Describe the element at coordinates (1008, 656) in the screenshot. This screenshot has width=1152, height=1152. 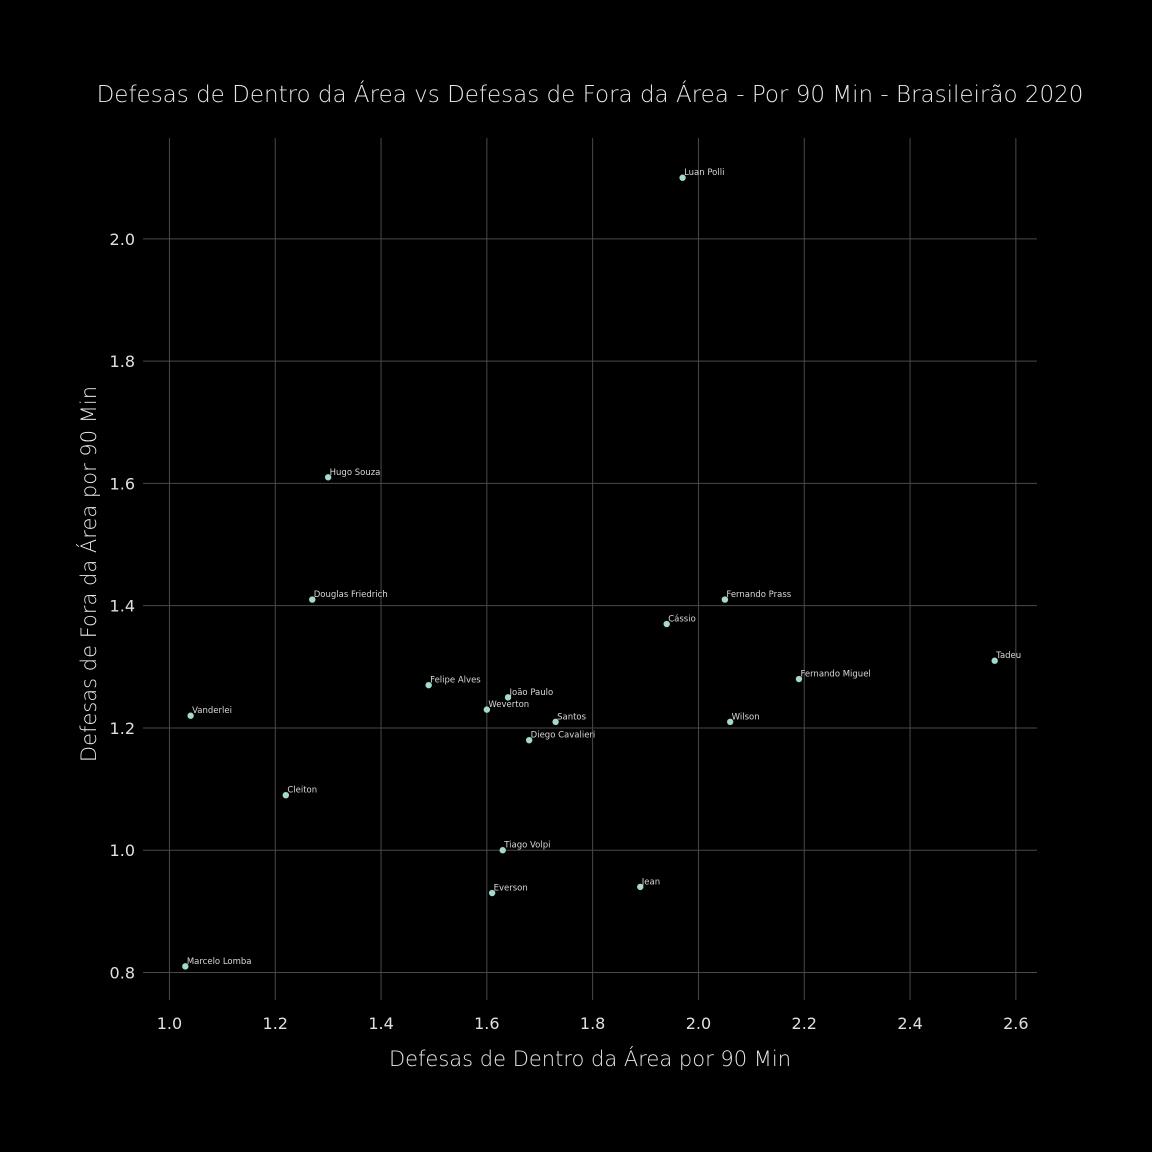
I see `data-point-label: Tadeu` at that location.